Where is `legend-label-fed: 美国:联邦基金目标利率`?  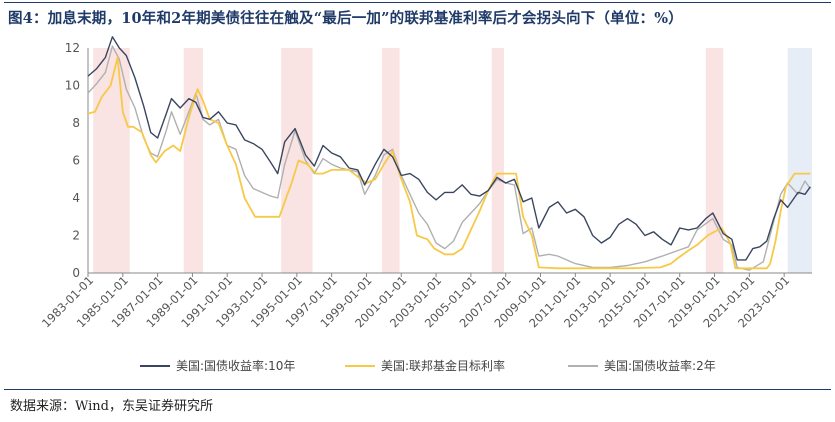
legend-label-fed: 美国:联邦基金目标利率 is located at coordinates (443, 365).